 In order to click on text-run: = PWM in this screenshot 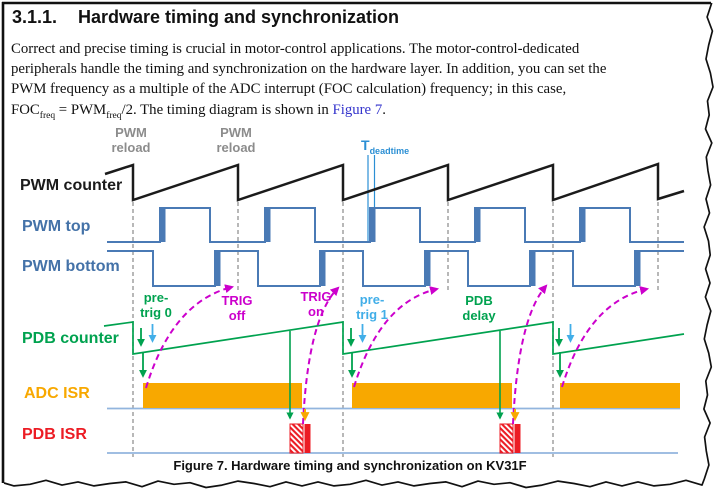, I will do `click(81, 109)`.